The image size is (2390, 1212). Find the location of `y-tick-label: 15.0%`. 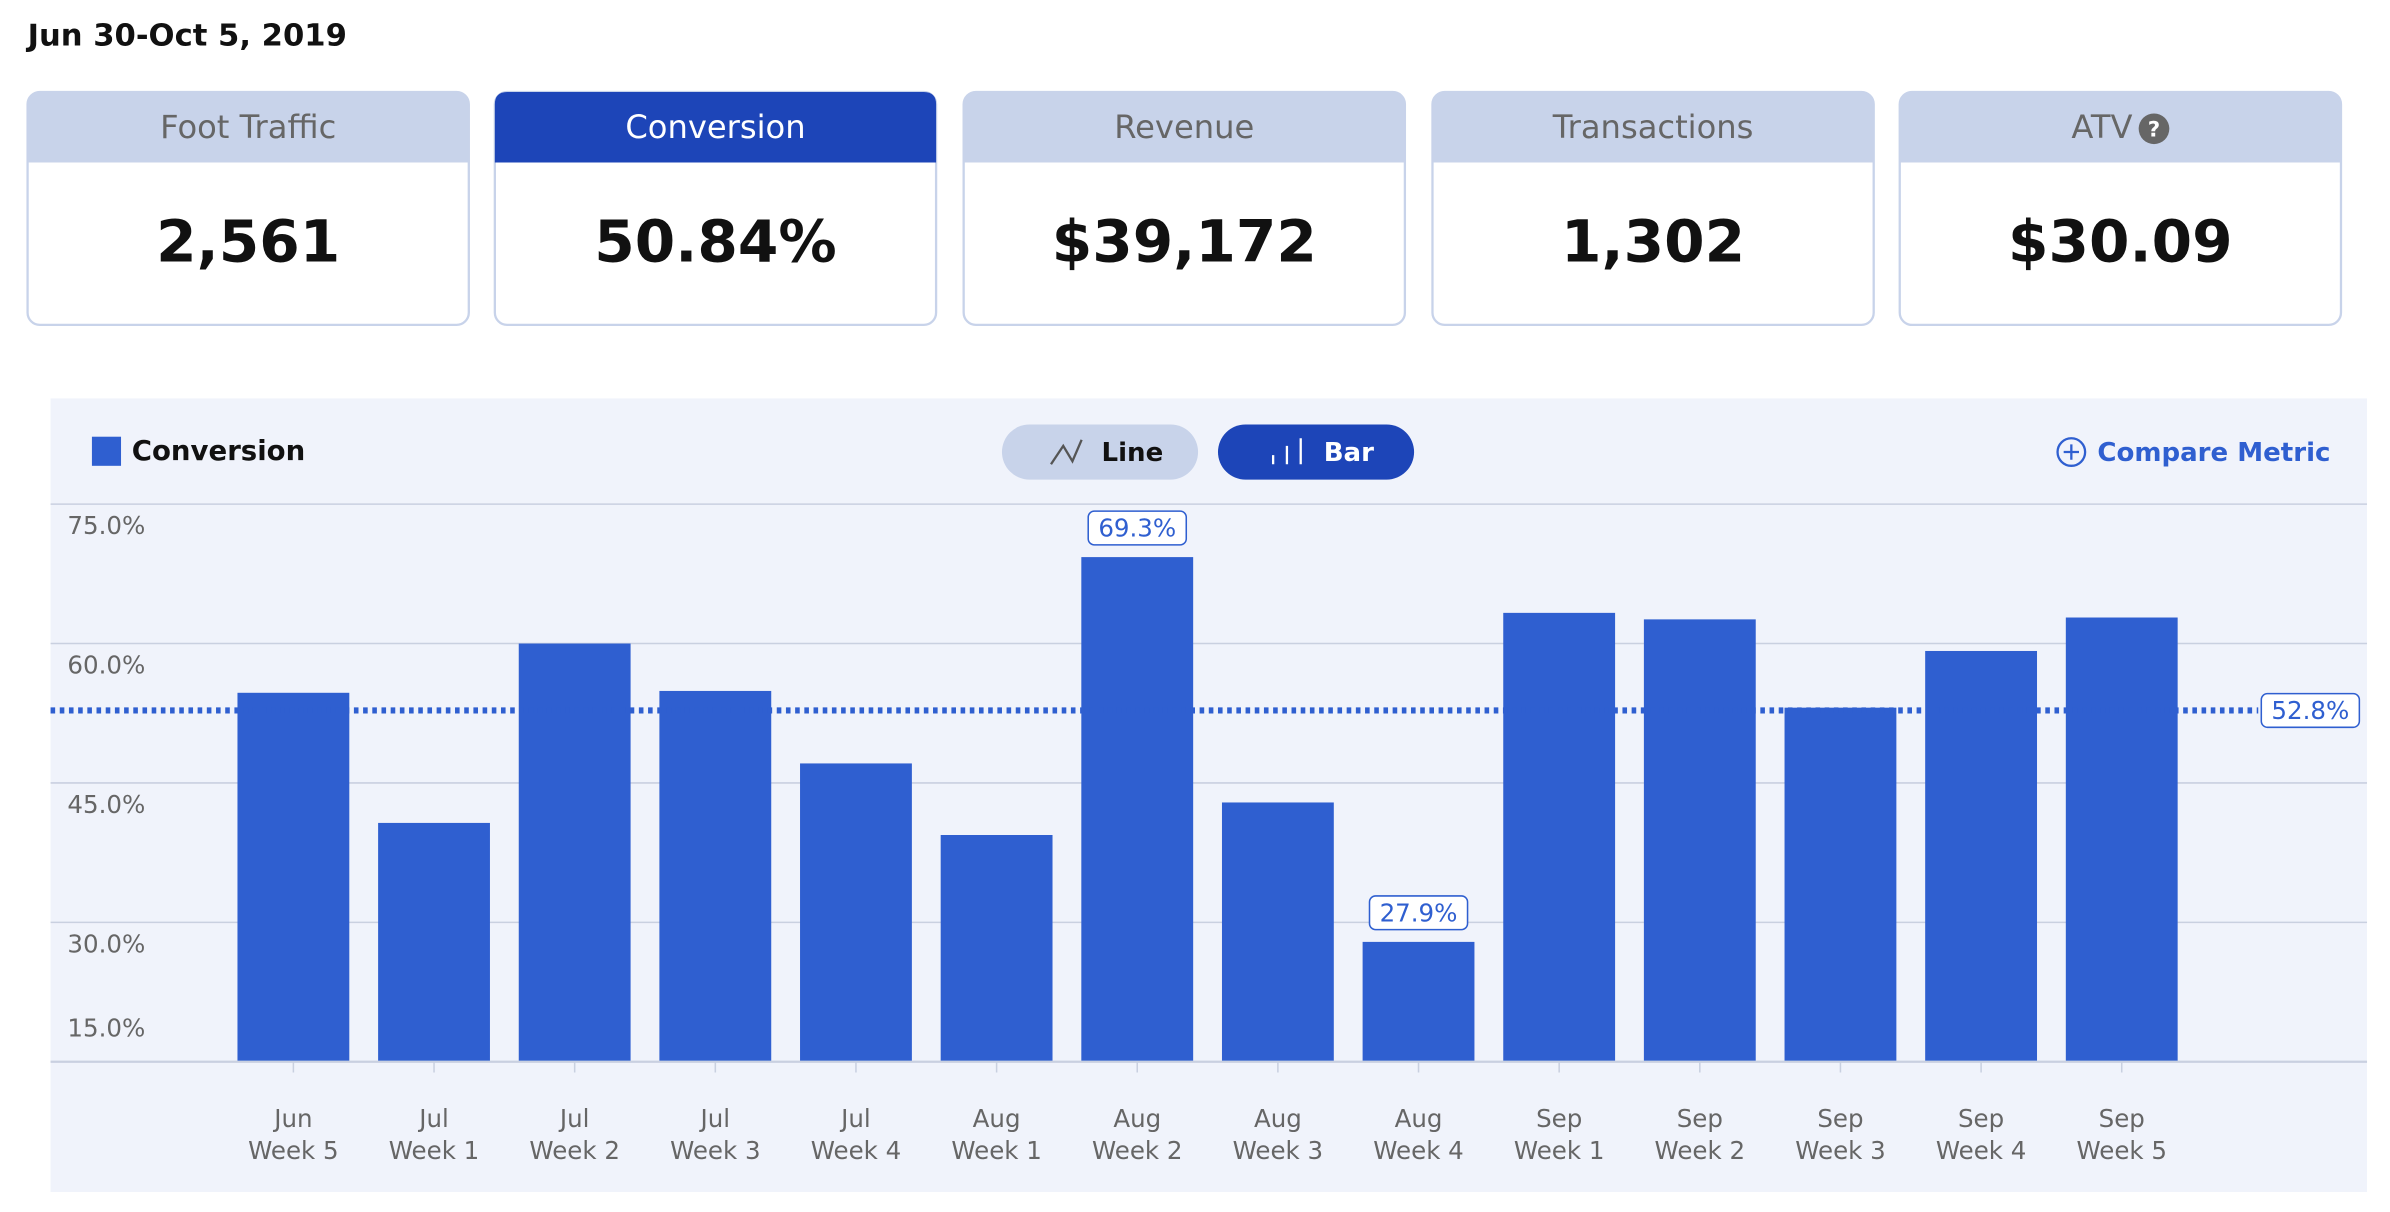

y-tick-label: 15.0% is located at coordinates (106, 1028).